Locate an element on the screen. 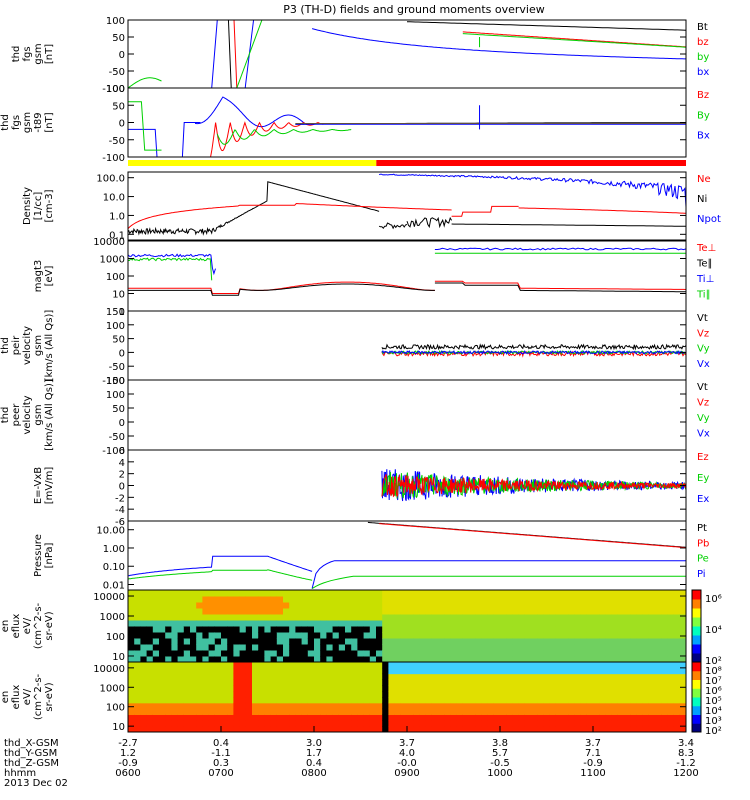  ylabel-line: thd is located at coordinates (5, 415).